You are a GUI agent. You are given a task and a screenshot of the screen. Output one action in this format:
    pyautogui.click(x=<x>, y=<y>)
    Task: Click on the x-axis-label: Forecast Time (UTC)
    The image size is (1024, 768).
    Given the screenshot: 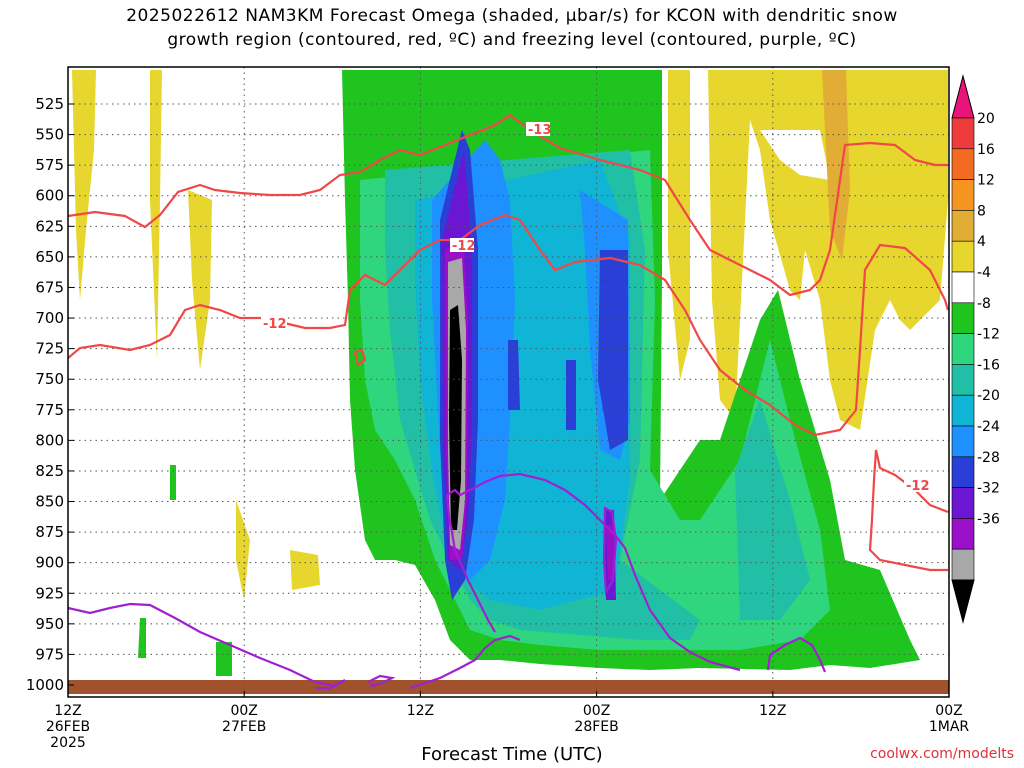 What is the action you would take?
    pyautogui.click(x=512, y=754)
    